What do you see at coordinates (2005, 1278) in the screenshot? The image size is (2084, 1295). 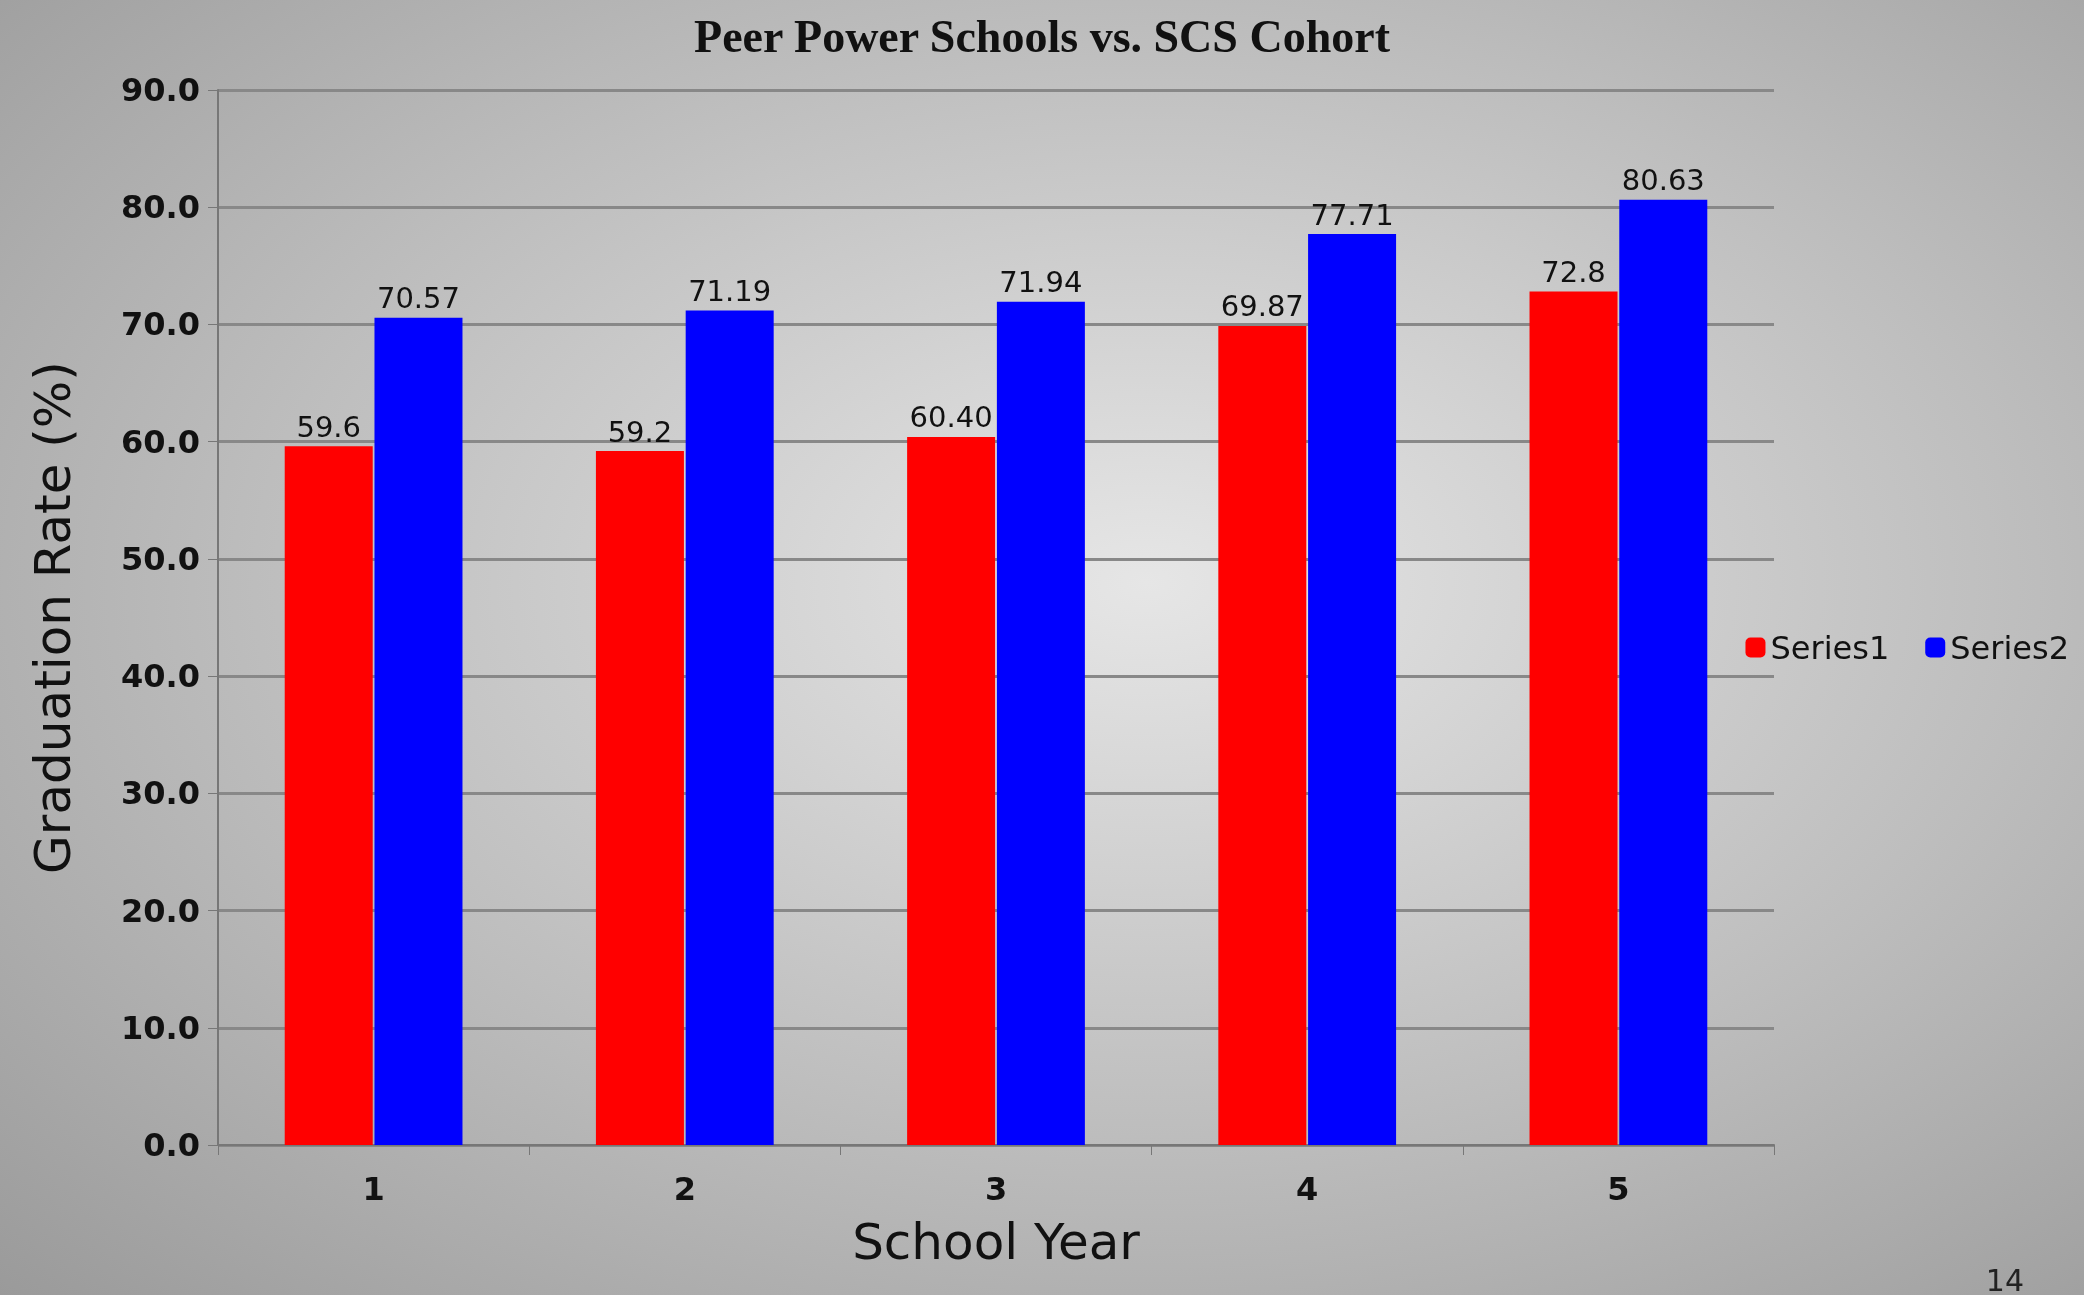 I see `text: 14` at bounding box center [2005, 1278].